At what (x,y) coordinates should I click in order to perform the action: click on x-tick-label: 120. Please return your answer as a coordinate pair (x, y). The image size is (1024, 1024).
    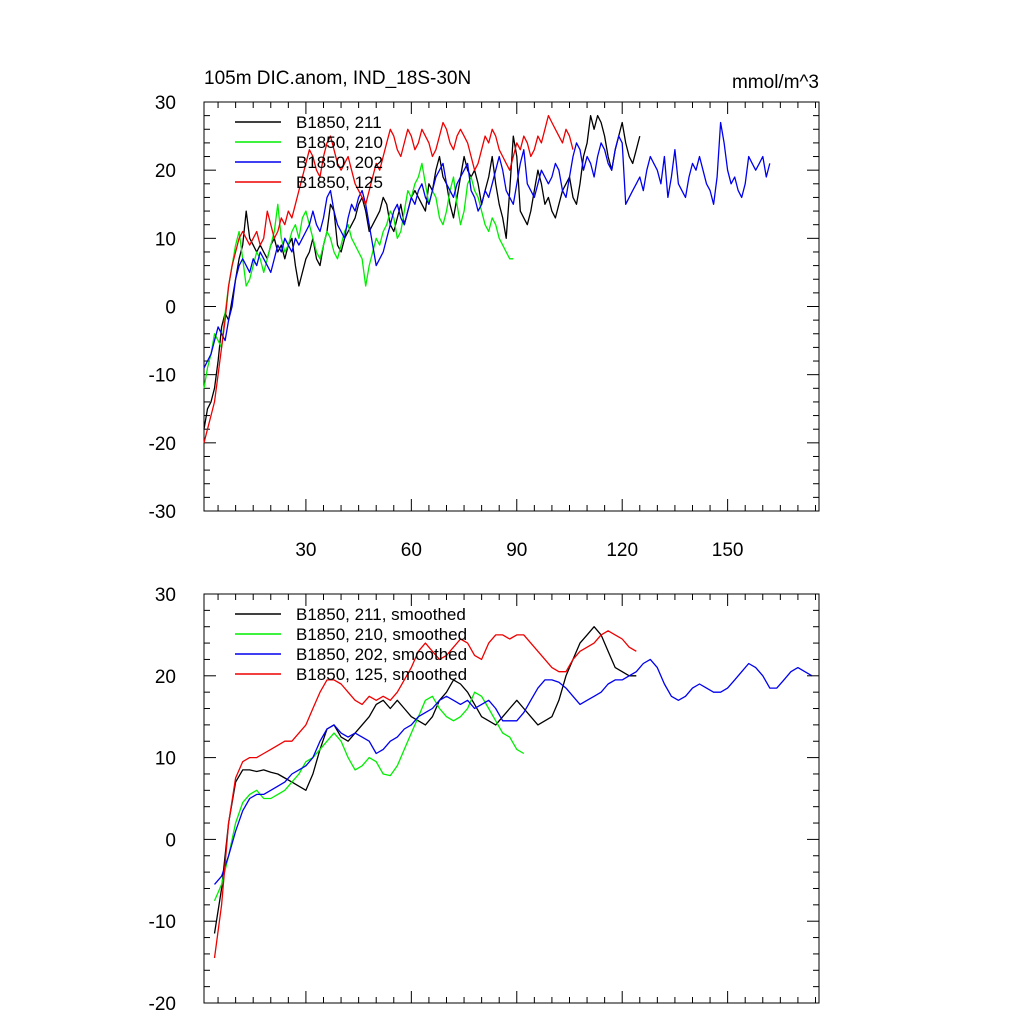
    Looking at the image, I should click on (622, 550).